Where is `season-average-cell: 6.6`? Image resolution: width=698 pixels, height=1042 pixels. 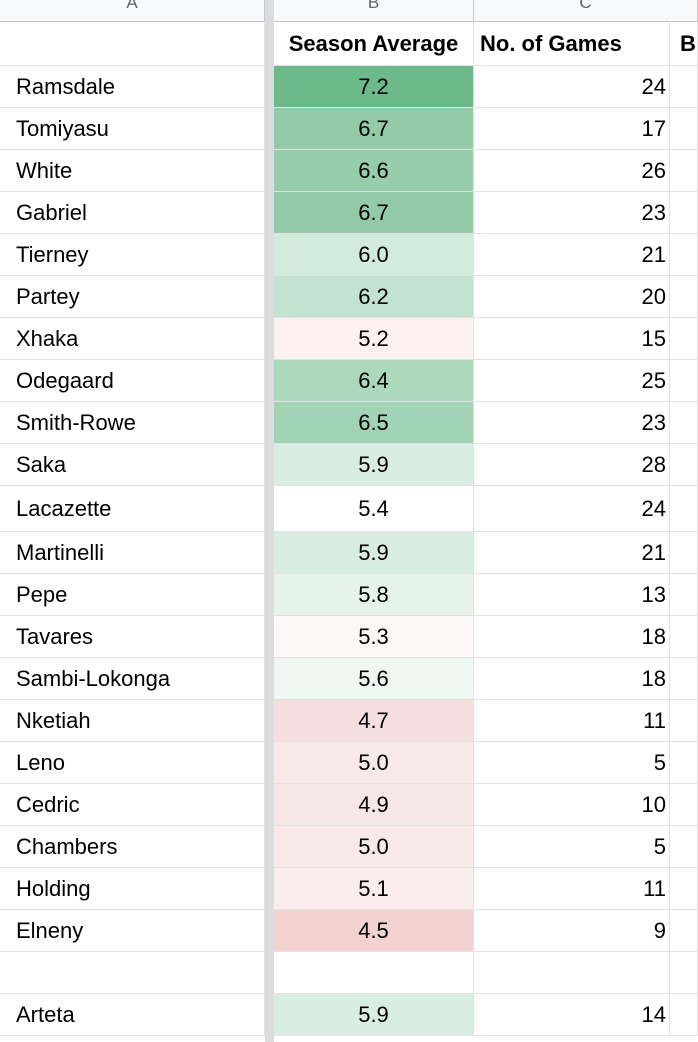 season-average-cell: 6.6 is located at coordinates (374, 171).